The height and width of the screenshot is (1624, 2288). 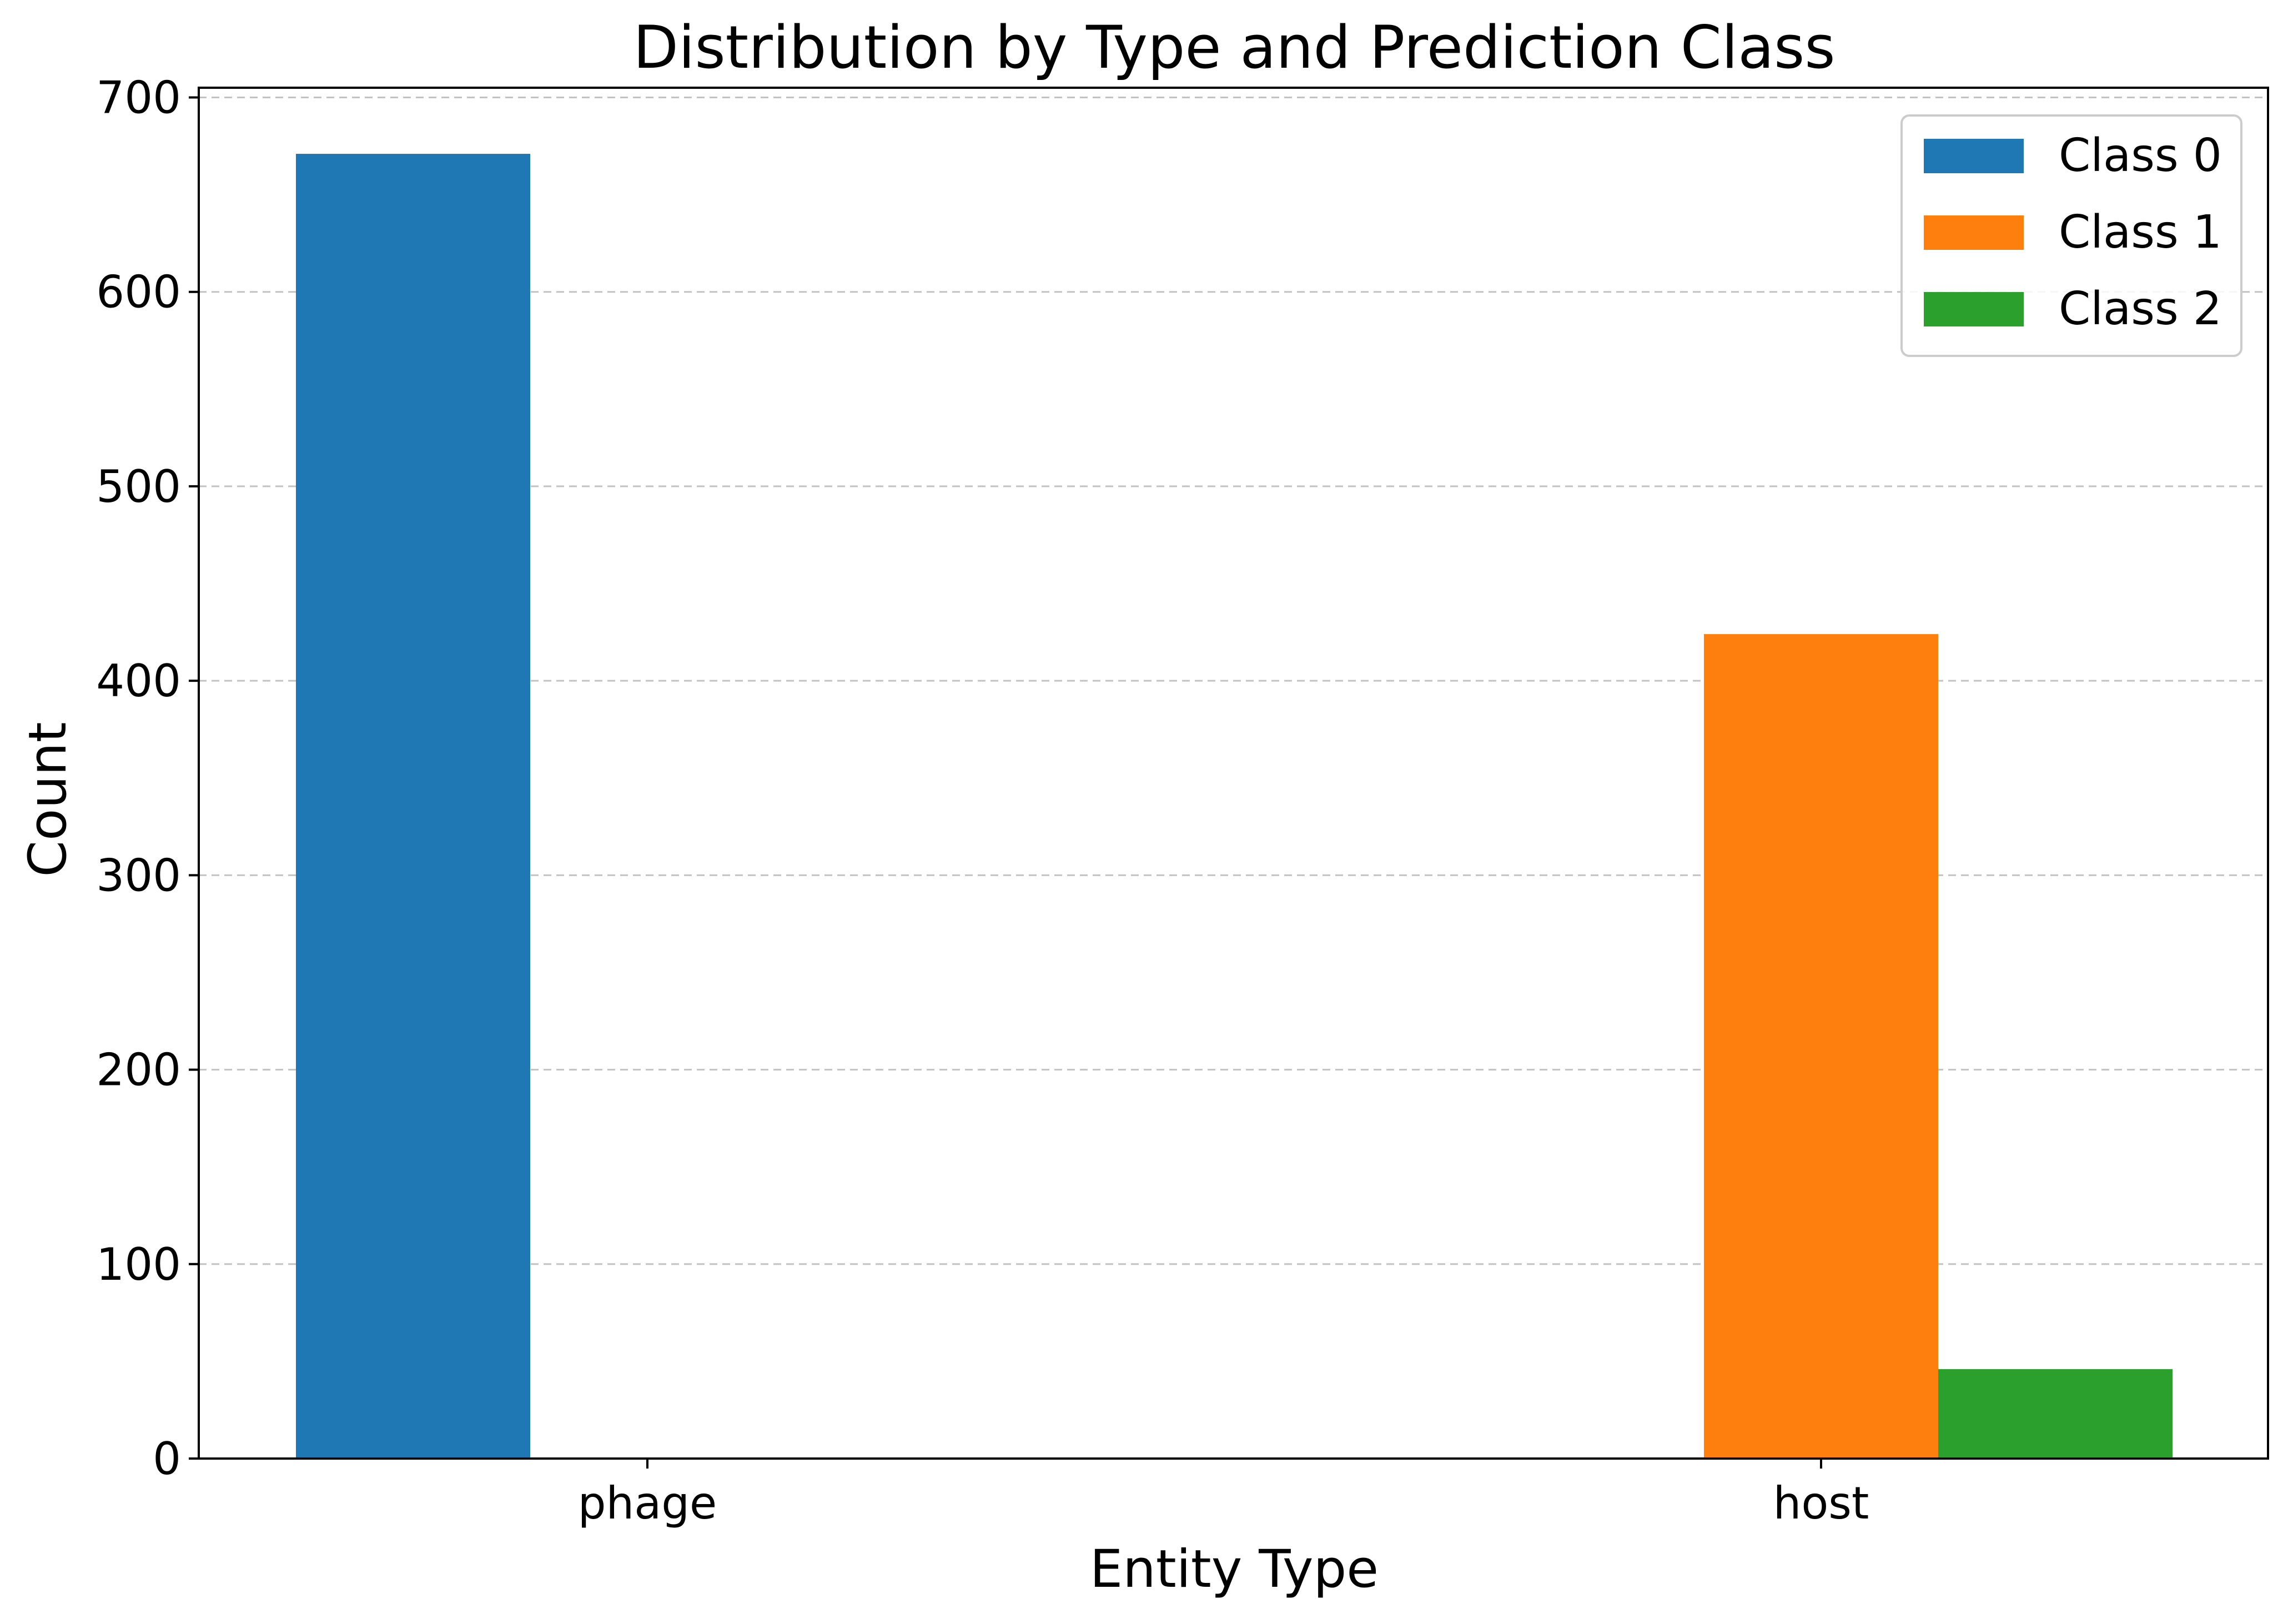 What do you see at coordinates (138, 98) in the screenshot?
I see `y-tick-label: 700` at bounding box center [138, 98].